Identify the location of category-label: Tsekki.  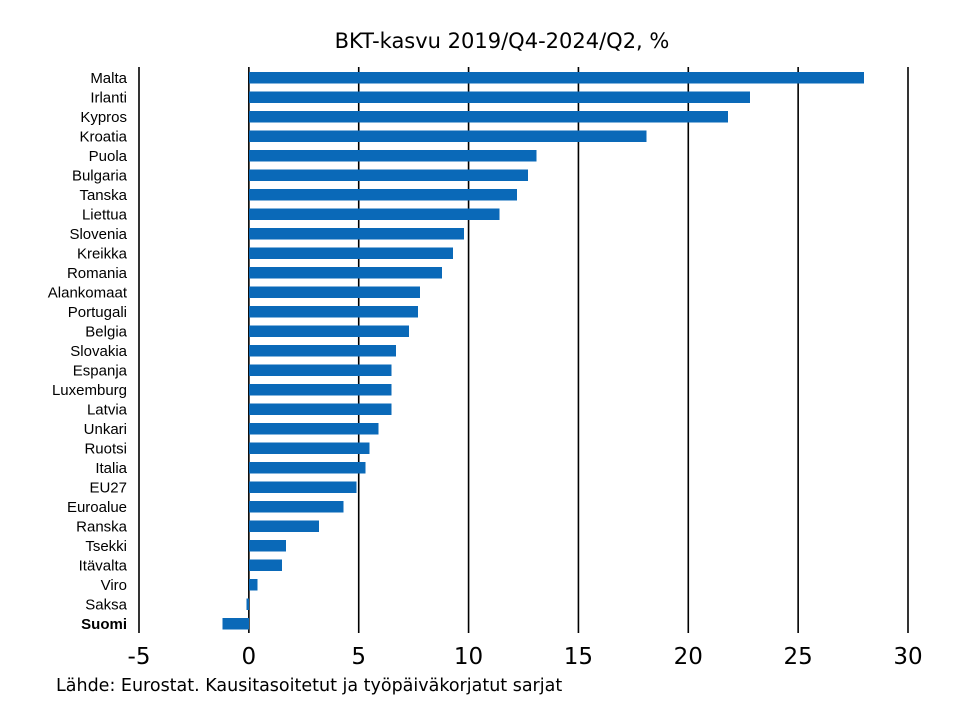
(106, 546).